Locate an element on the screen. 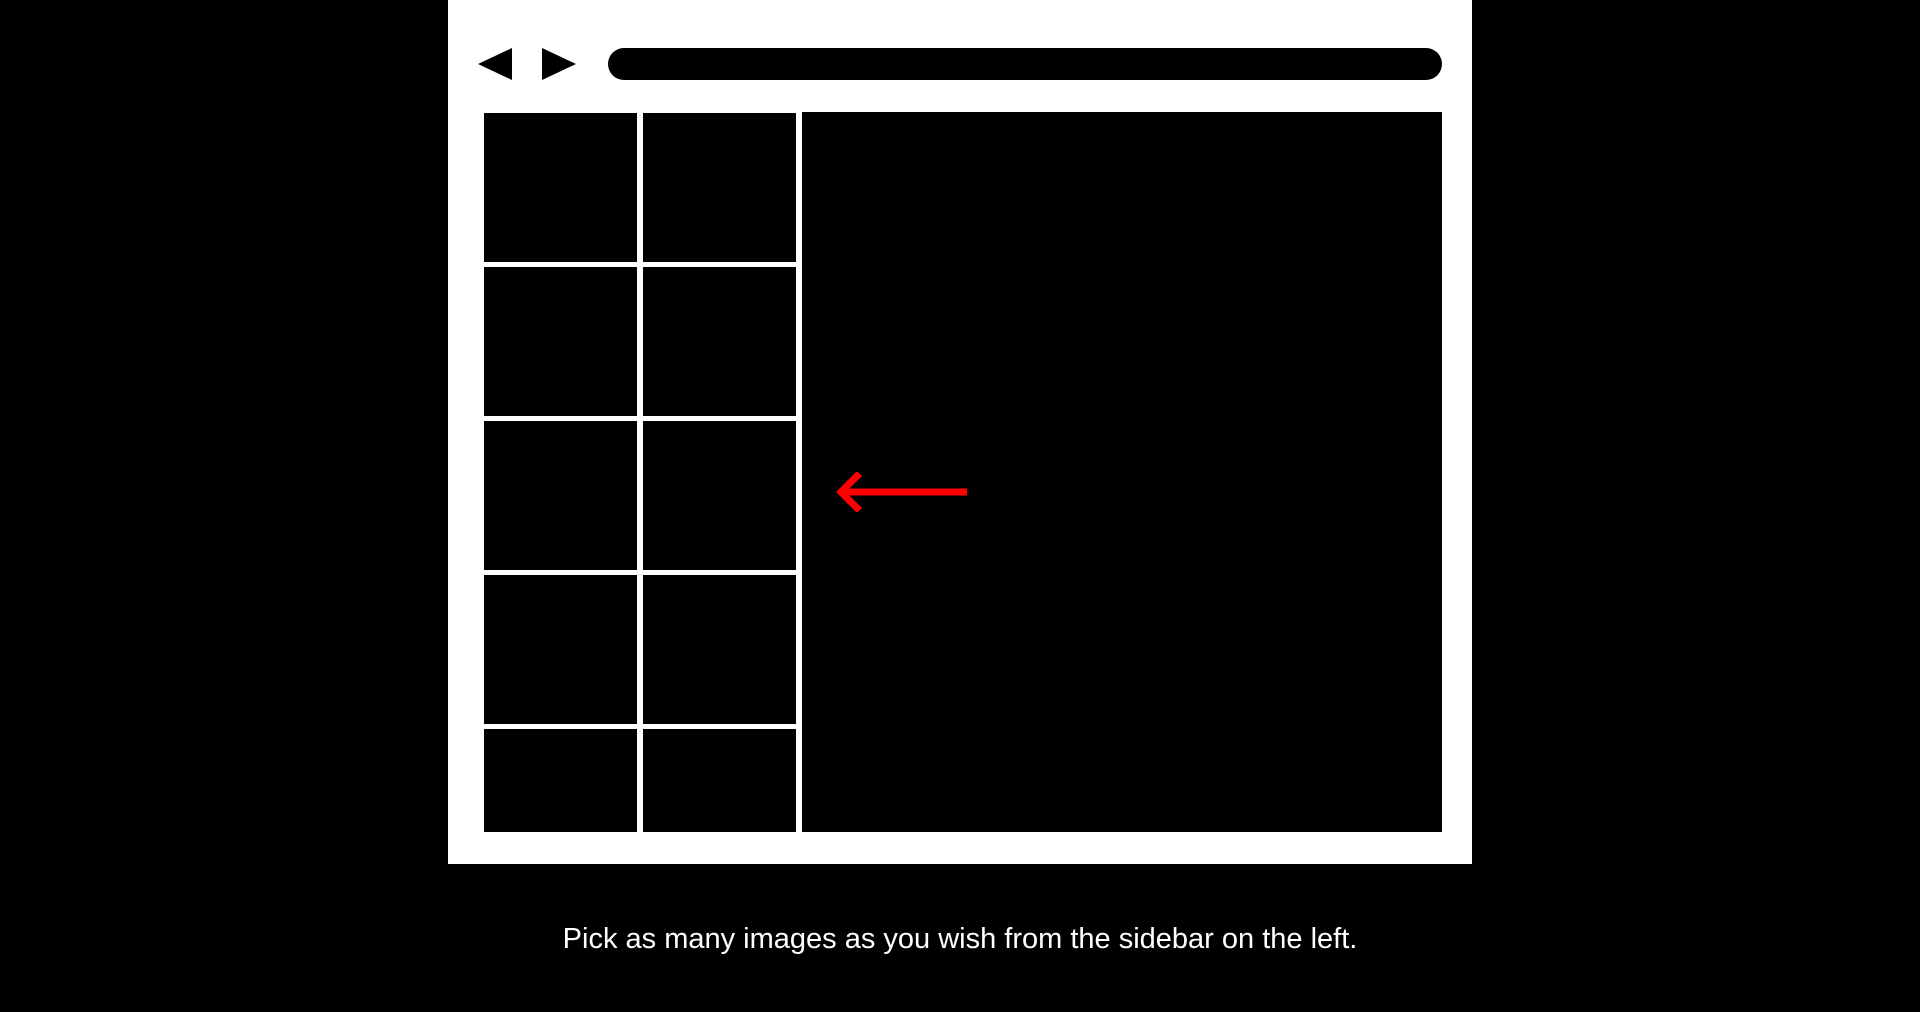  address-bar is located at coordinates (1025, 64).